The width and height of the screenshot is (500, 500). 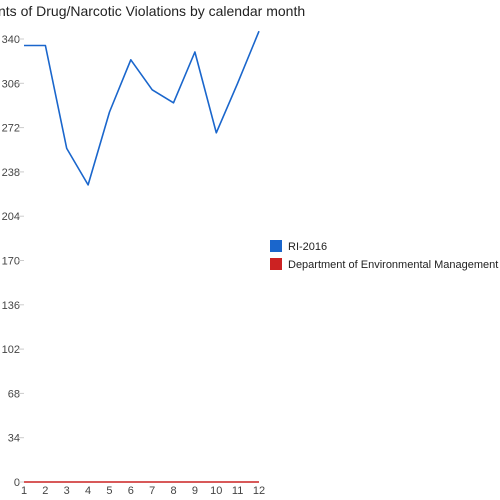 I want to click on y-tick-label: 238, so click(x=11, y=173).